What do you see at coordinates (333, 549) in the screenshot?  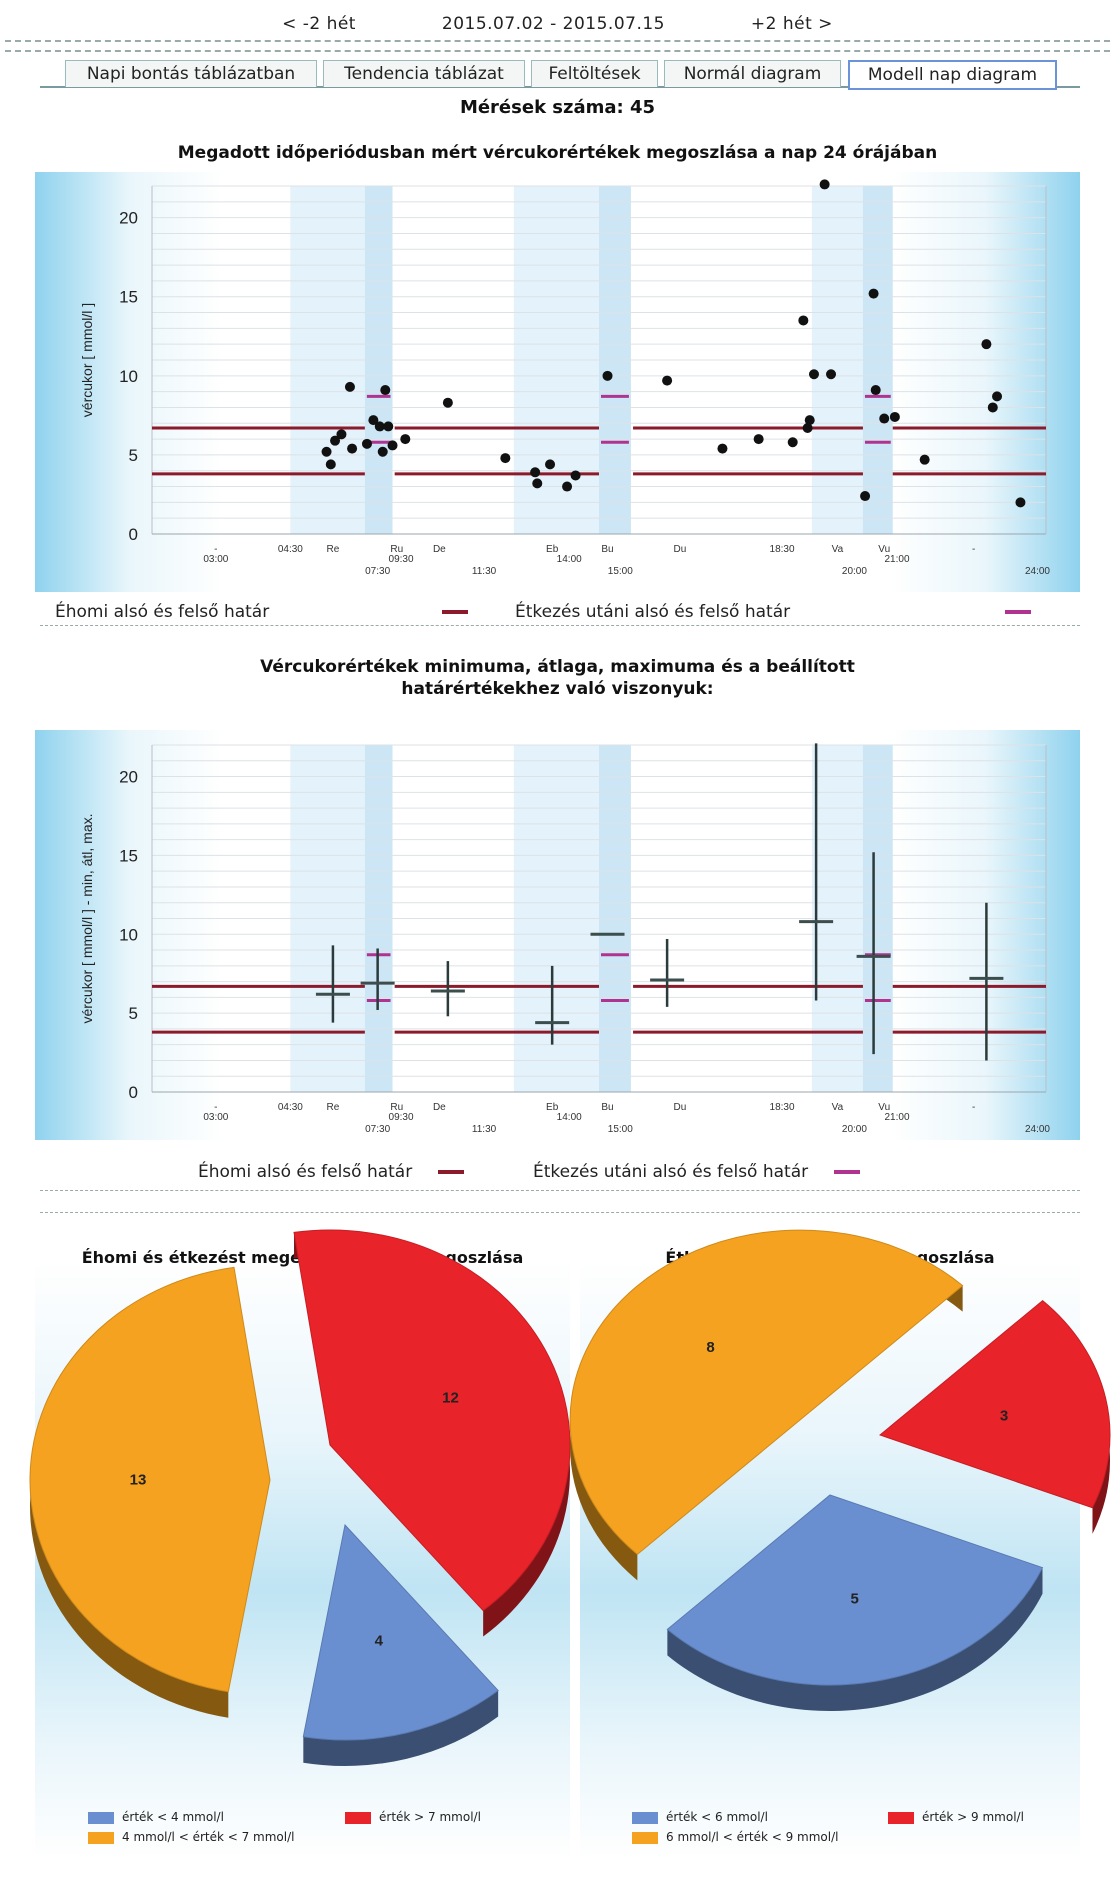 I see `x-tick-label: Re` at bounding box center [333, 549].